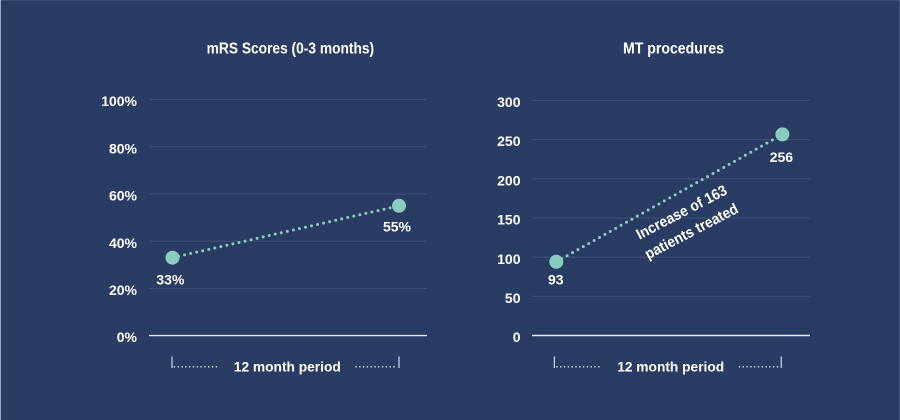  Describe the element at coordinates (513, 298) in the screenshot. I see `svg-text: 50` at that location.